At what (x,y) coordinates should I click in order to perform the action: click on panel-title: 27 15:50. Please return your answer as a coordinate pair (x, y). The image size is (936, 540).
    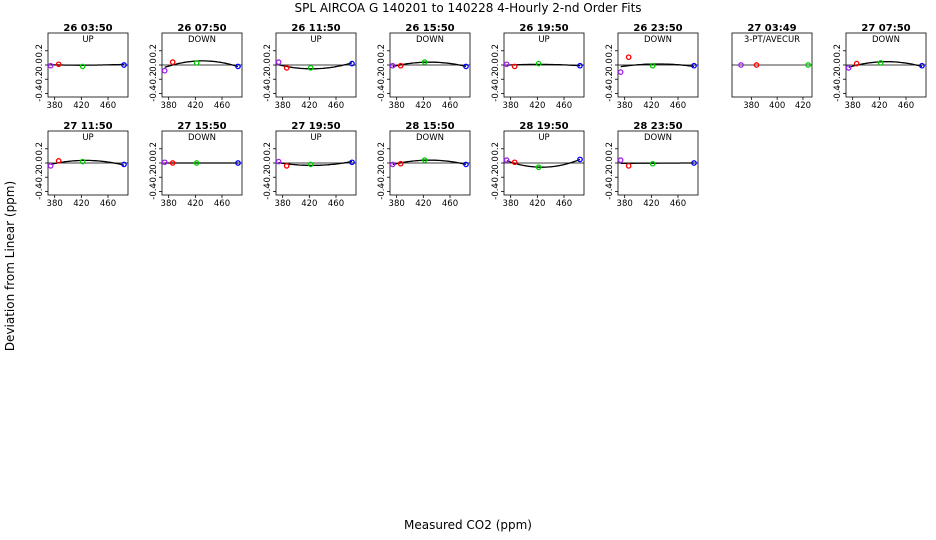
    Looking at the image, I should click on (201, 126).